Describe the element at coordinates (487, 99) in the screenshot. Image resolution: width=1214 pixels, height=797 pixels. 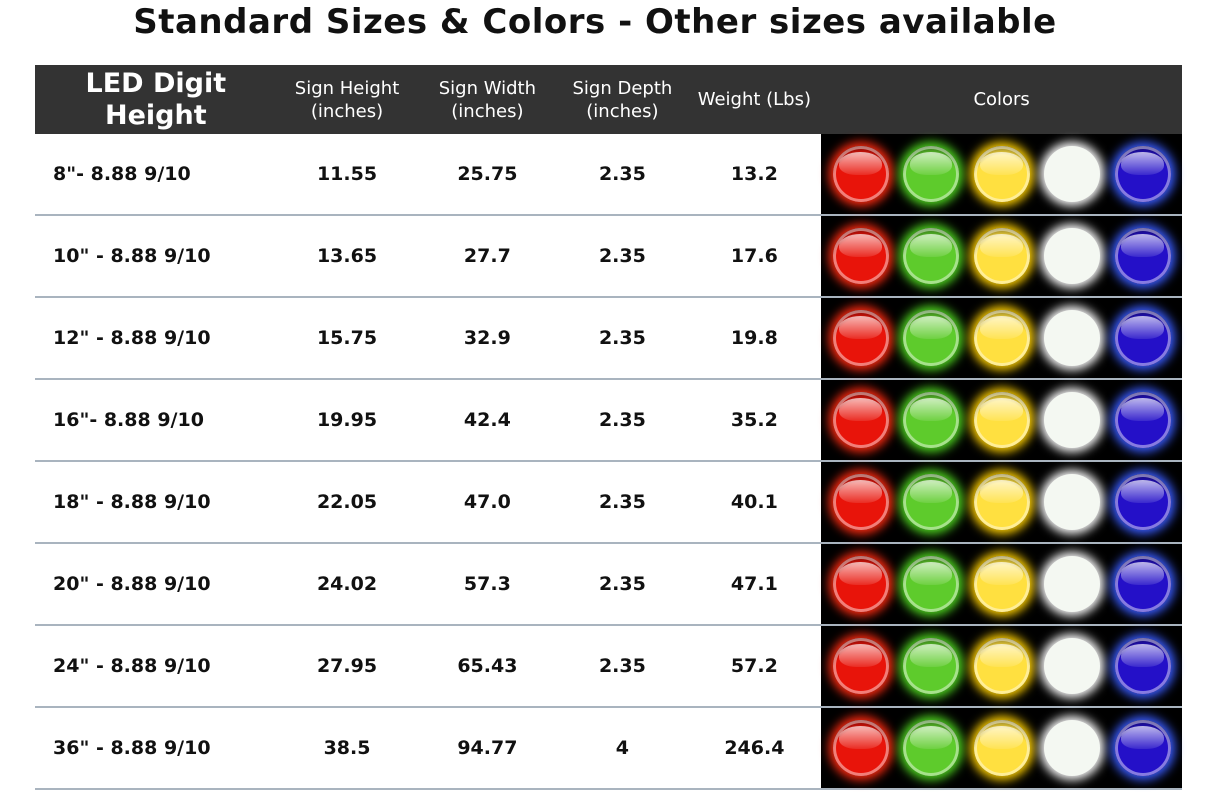
I see `header-sign-width: Sign Width (inches)` at that location.